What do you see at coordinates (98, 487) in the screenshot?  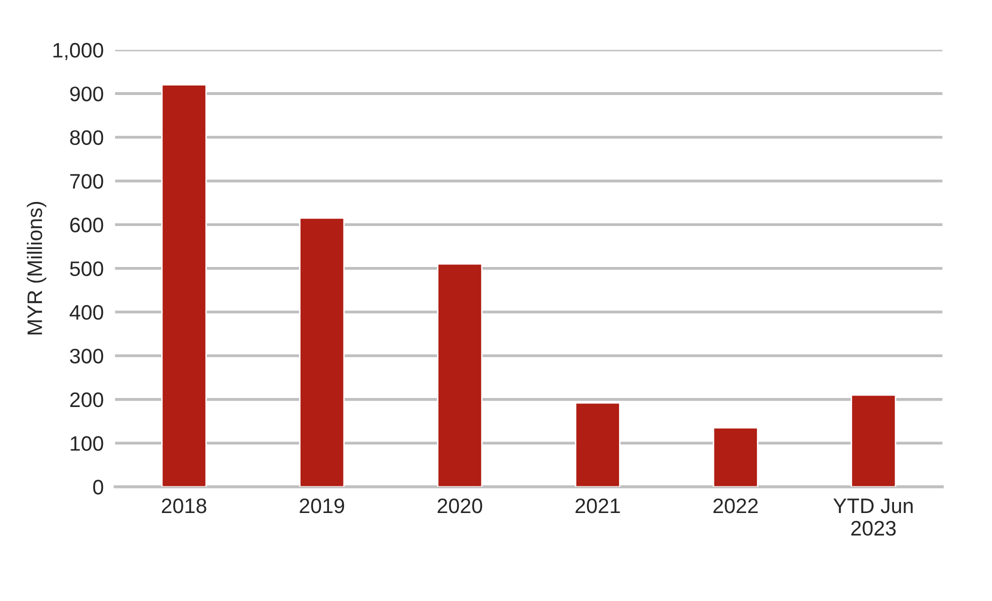 I see `y-tick-label: 0` at bounding box center [98, 487].